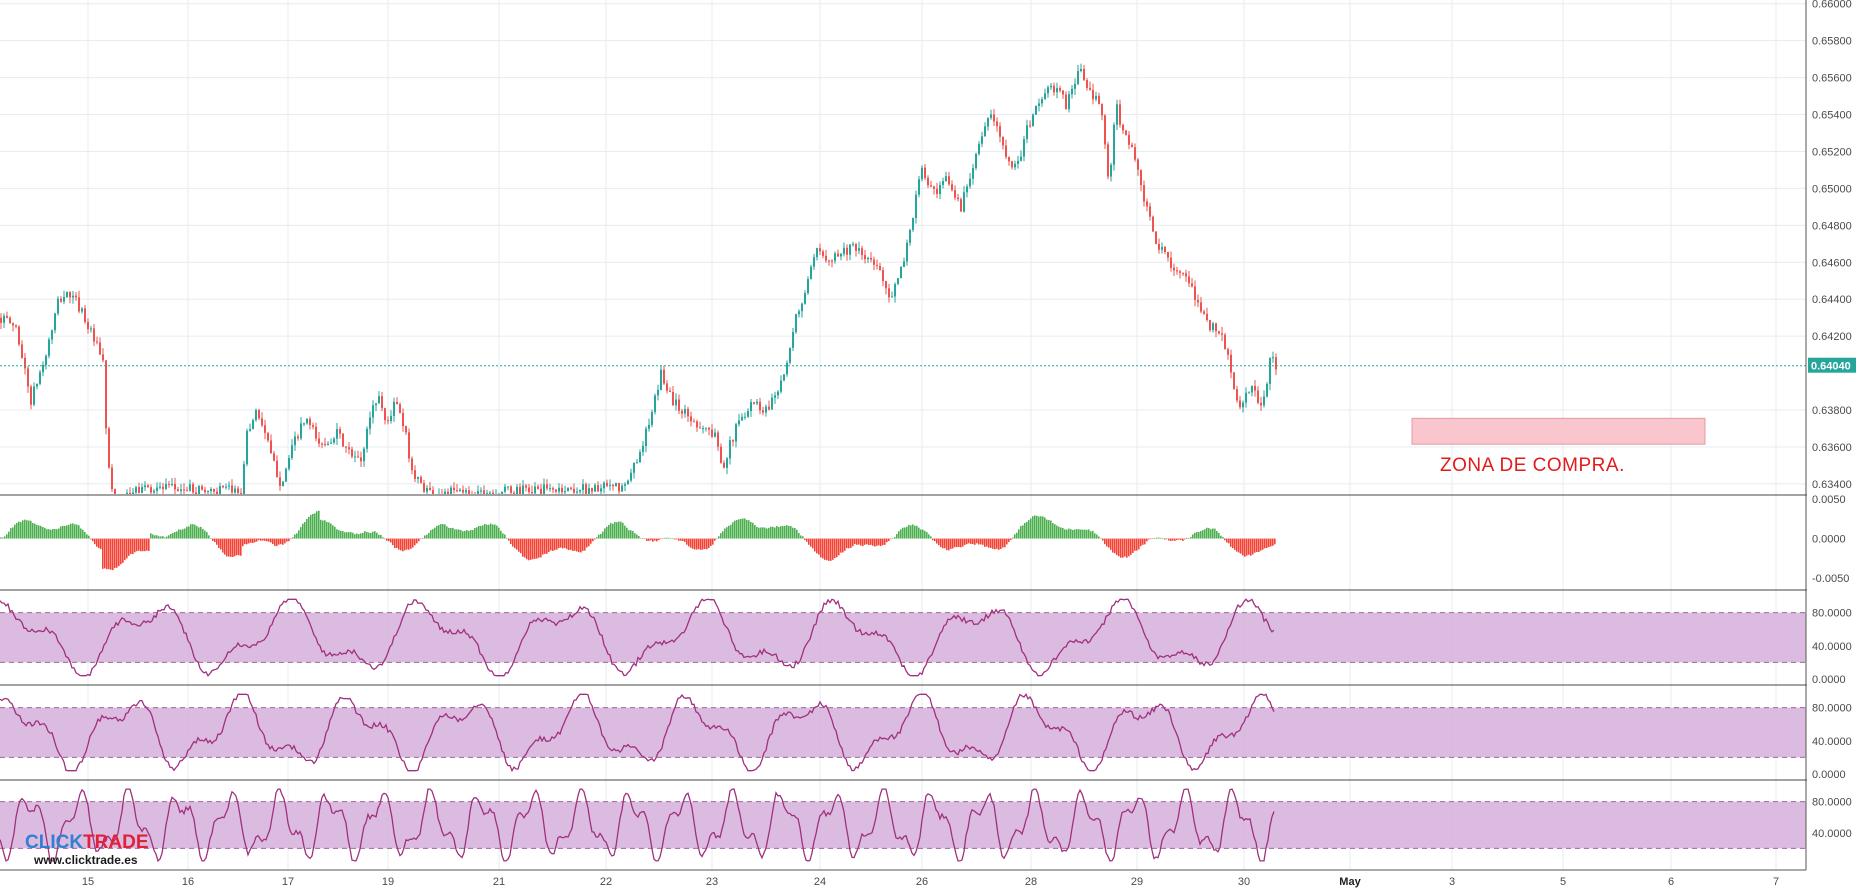  What do you see at coordinates (288, 882) in the screenshot?
I see `time-tick-label: 17` at bounding box center [288, 882].